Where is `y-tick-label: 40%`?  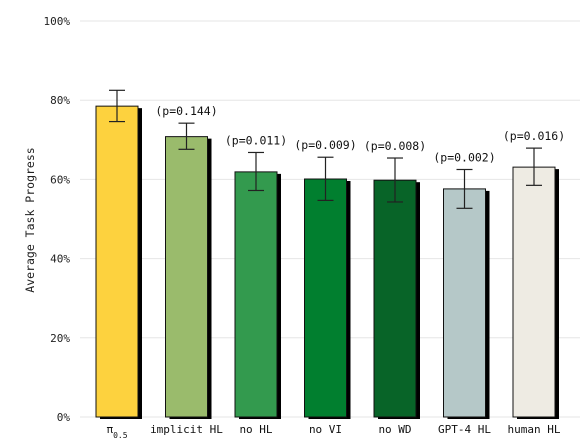
y-tick-label: 40% is located at coordinates (60, 259).